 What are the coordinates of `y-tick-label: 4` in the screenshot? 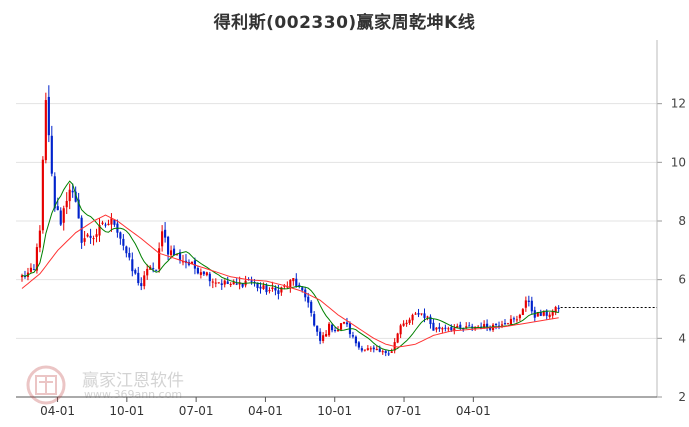 It's located at (682, 338).